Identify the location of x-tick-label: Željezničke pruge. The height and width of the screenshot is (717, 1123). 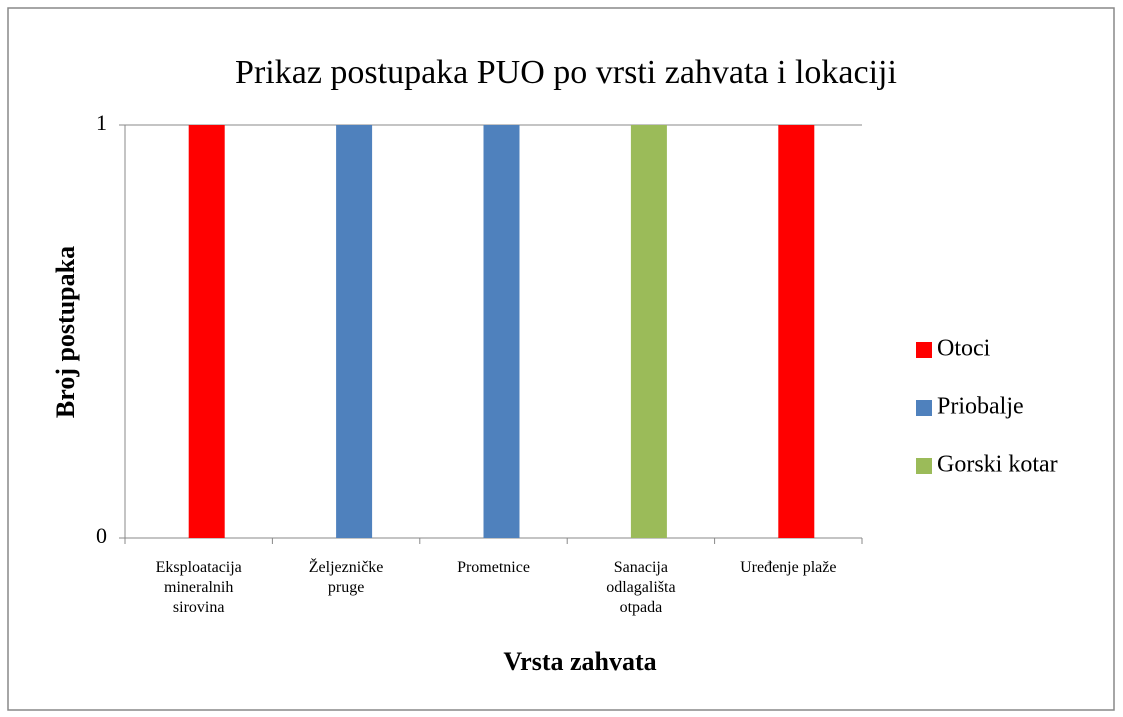
(346, 577).